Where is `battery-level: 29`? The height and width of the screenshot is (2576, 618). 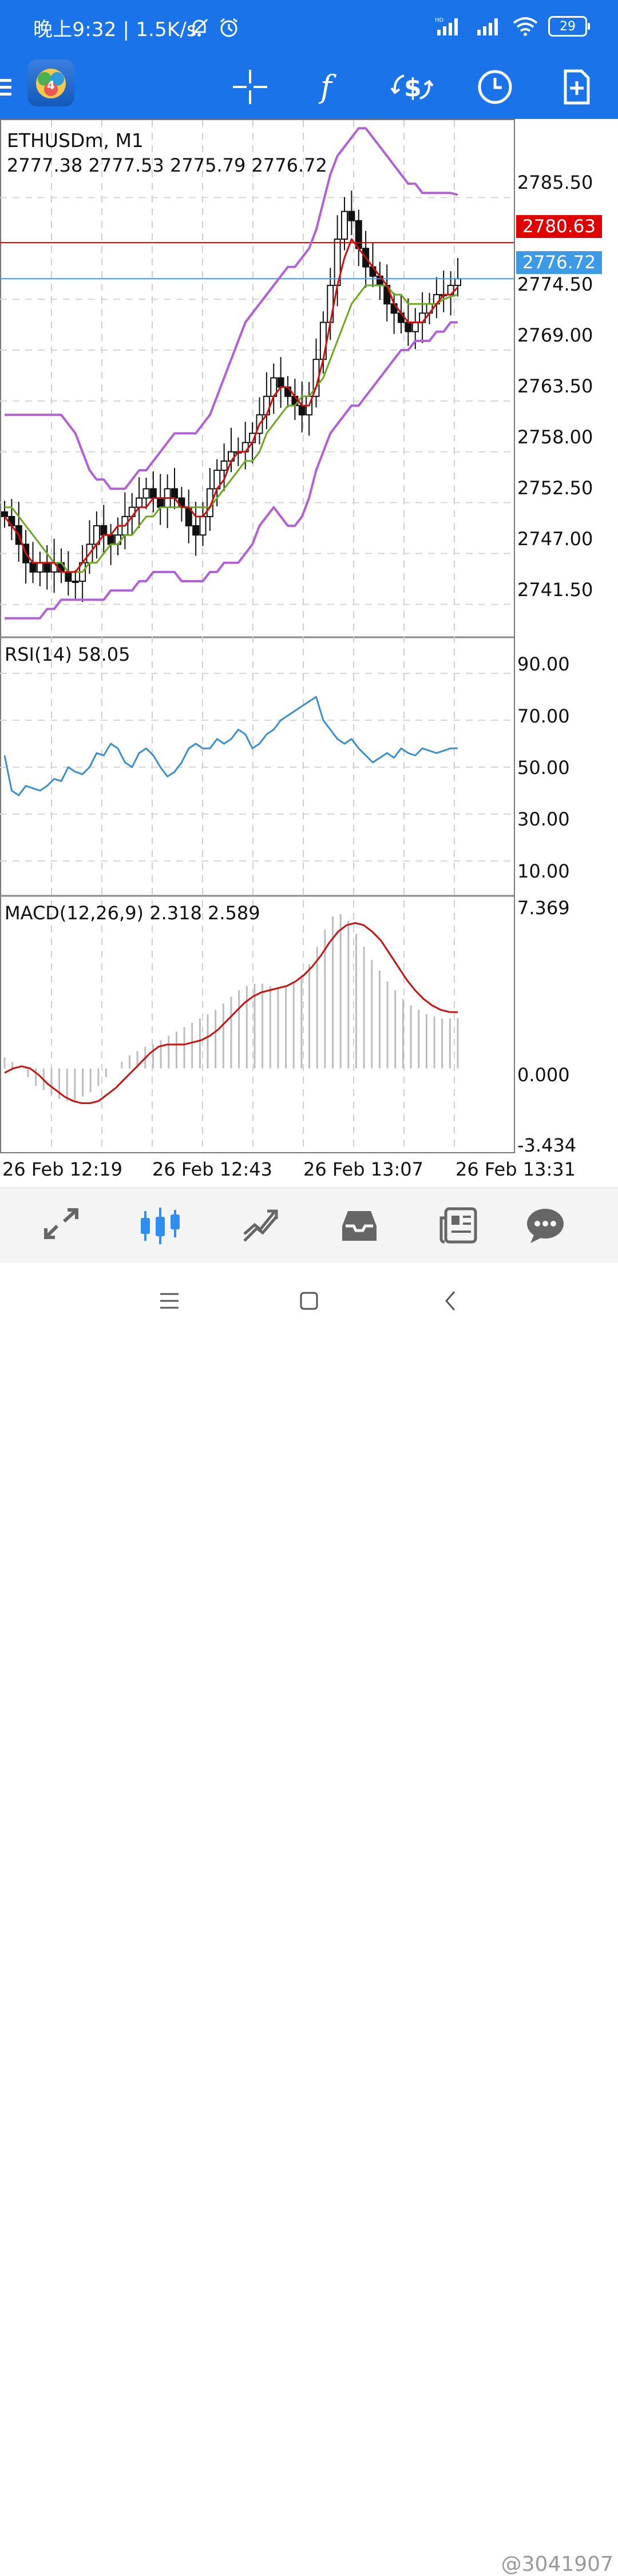 battery-level: 29 is located at coordinates (568, 26).